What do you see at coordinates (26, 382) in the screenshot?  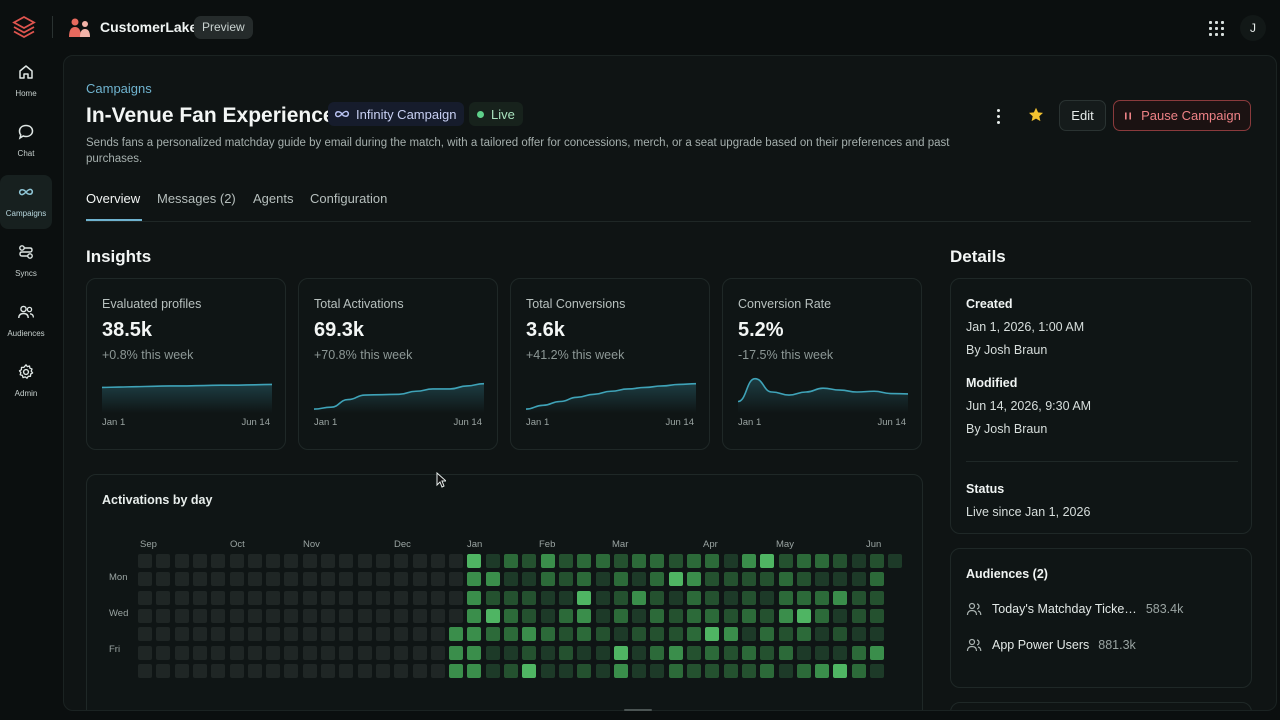 I see `sidebar-item-admin: Admin` at bounding box center [26, 382].